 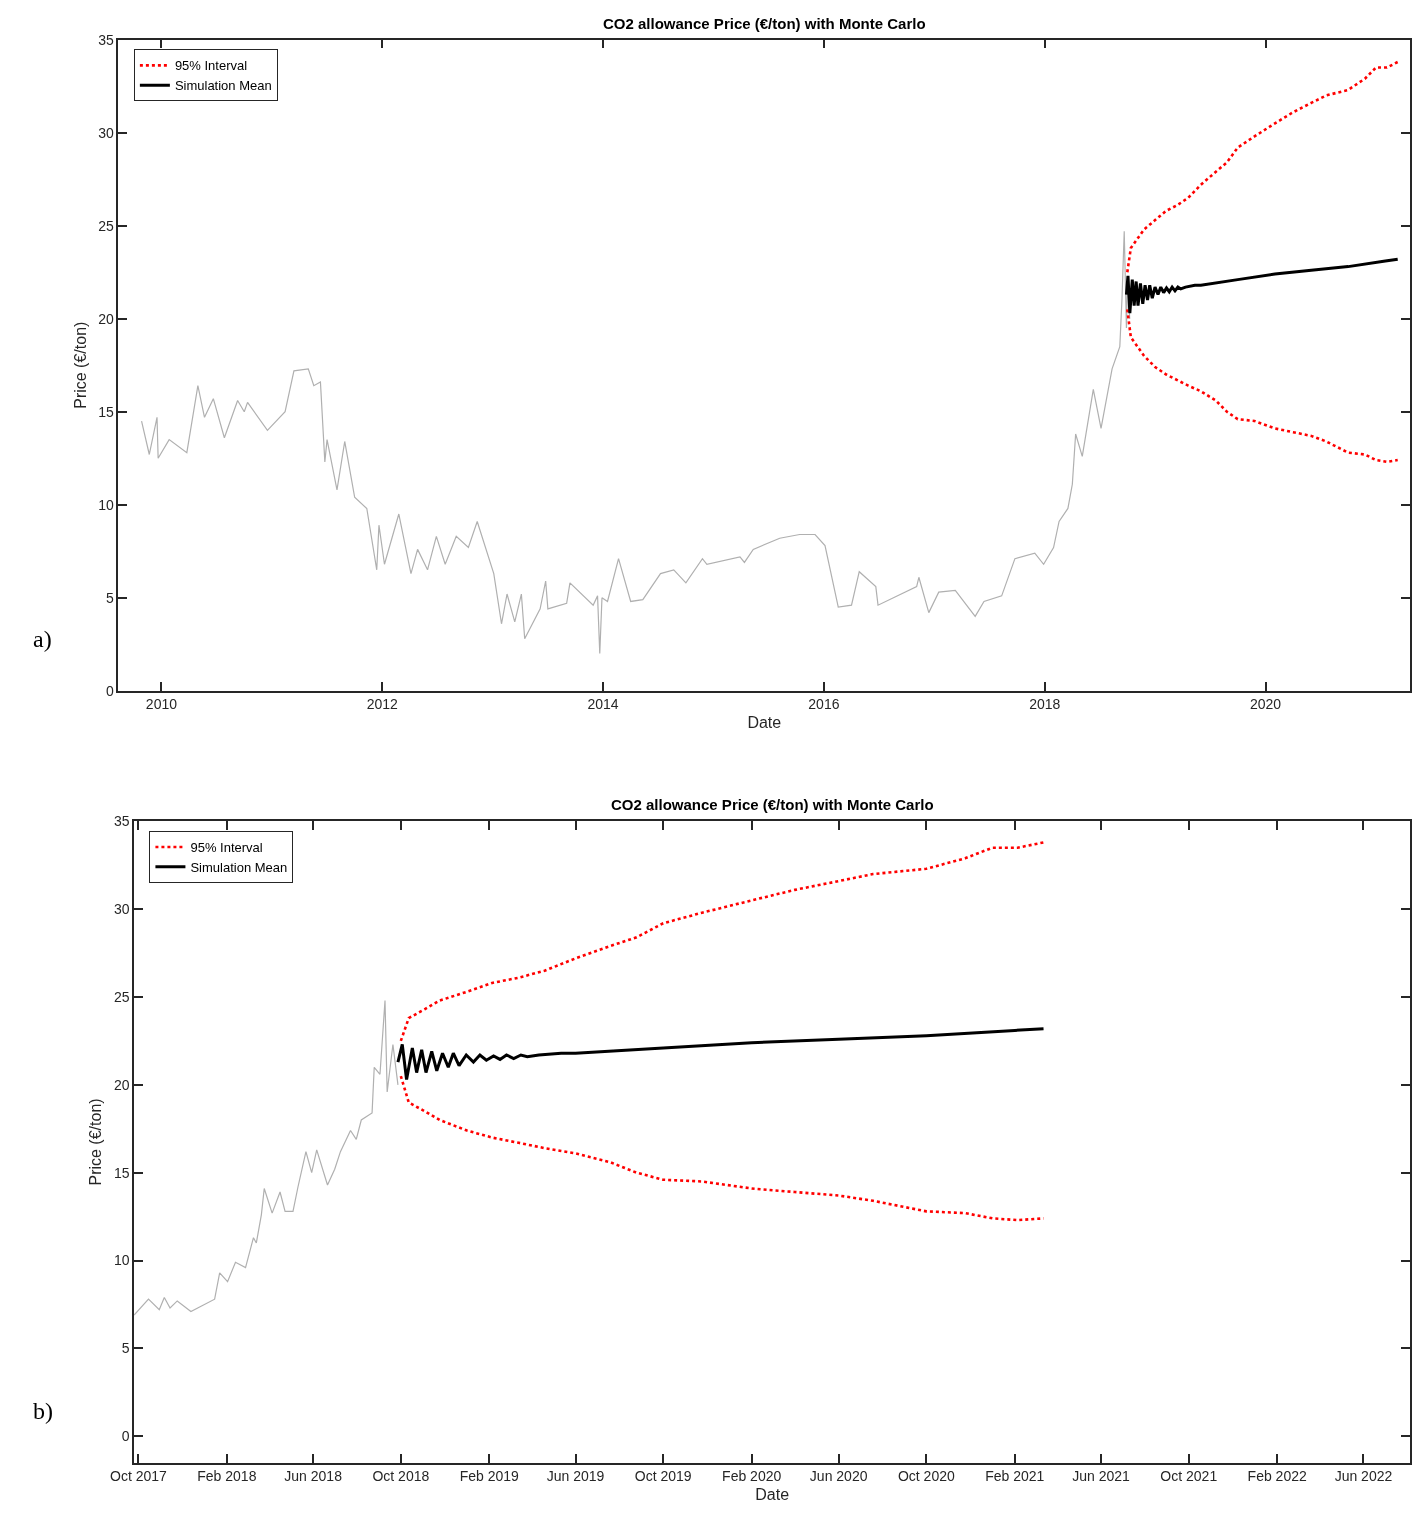 What do you see at coordinates (663, 1476) in the screenshot?
I see `x-tick-label: Oct 2019` at bounding box center [663, 1476].